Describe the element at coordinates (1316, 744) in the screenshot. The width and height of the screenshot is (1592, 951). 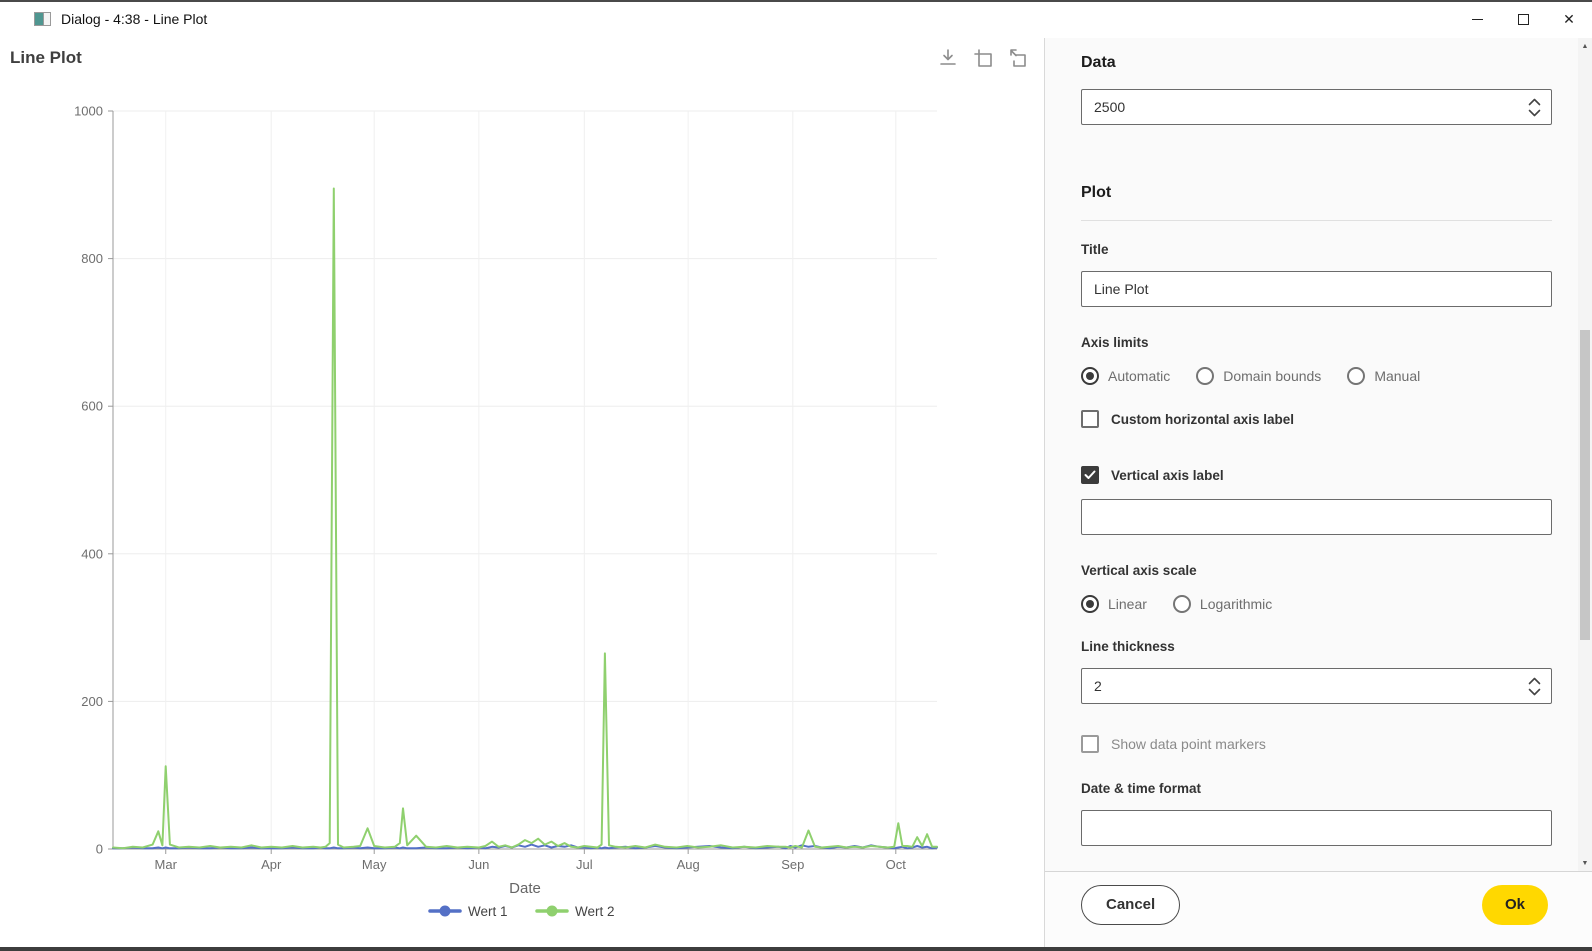
I see `show-data-point-markers-checkbox: Show data point markers` at that location.